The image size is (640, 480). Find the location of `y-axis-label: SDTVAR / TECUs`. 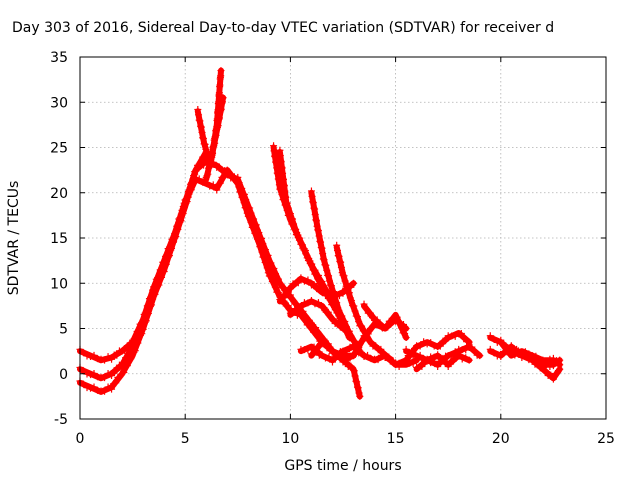

y-axis-label: SDTVAR / TECUs is located at coordinates (14, 238).